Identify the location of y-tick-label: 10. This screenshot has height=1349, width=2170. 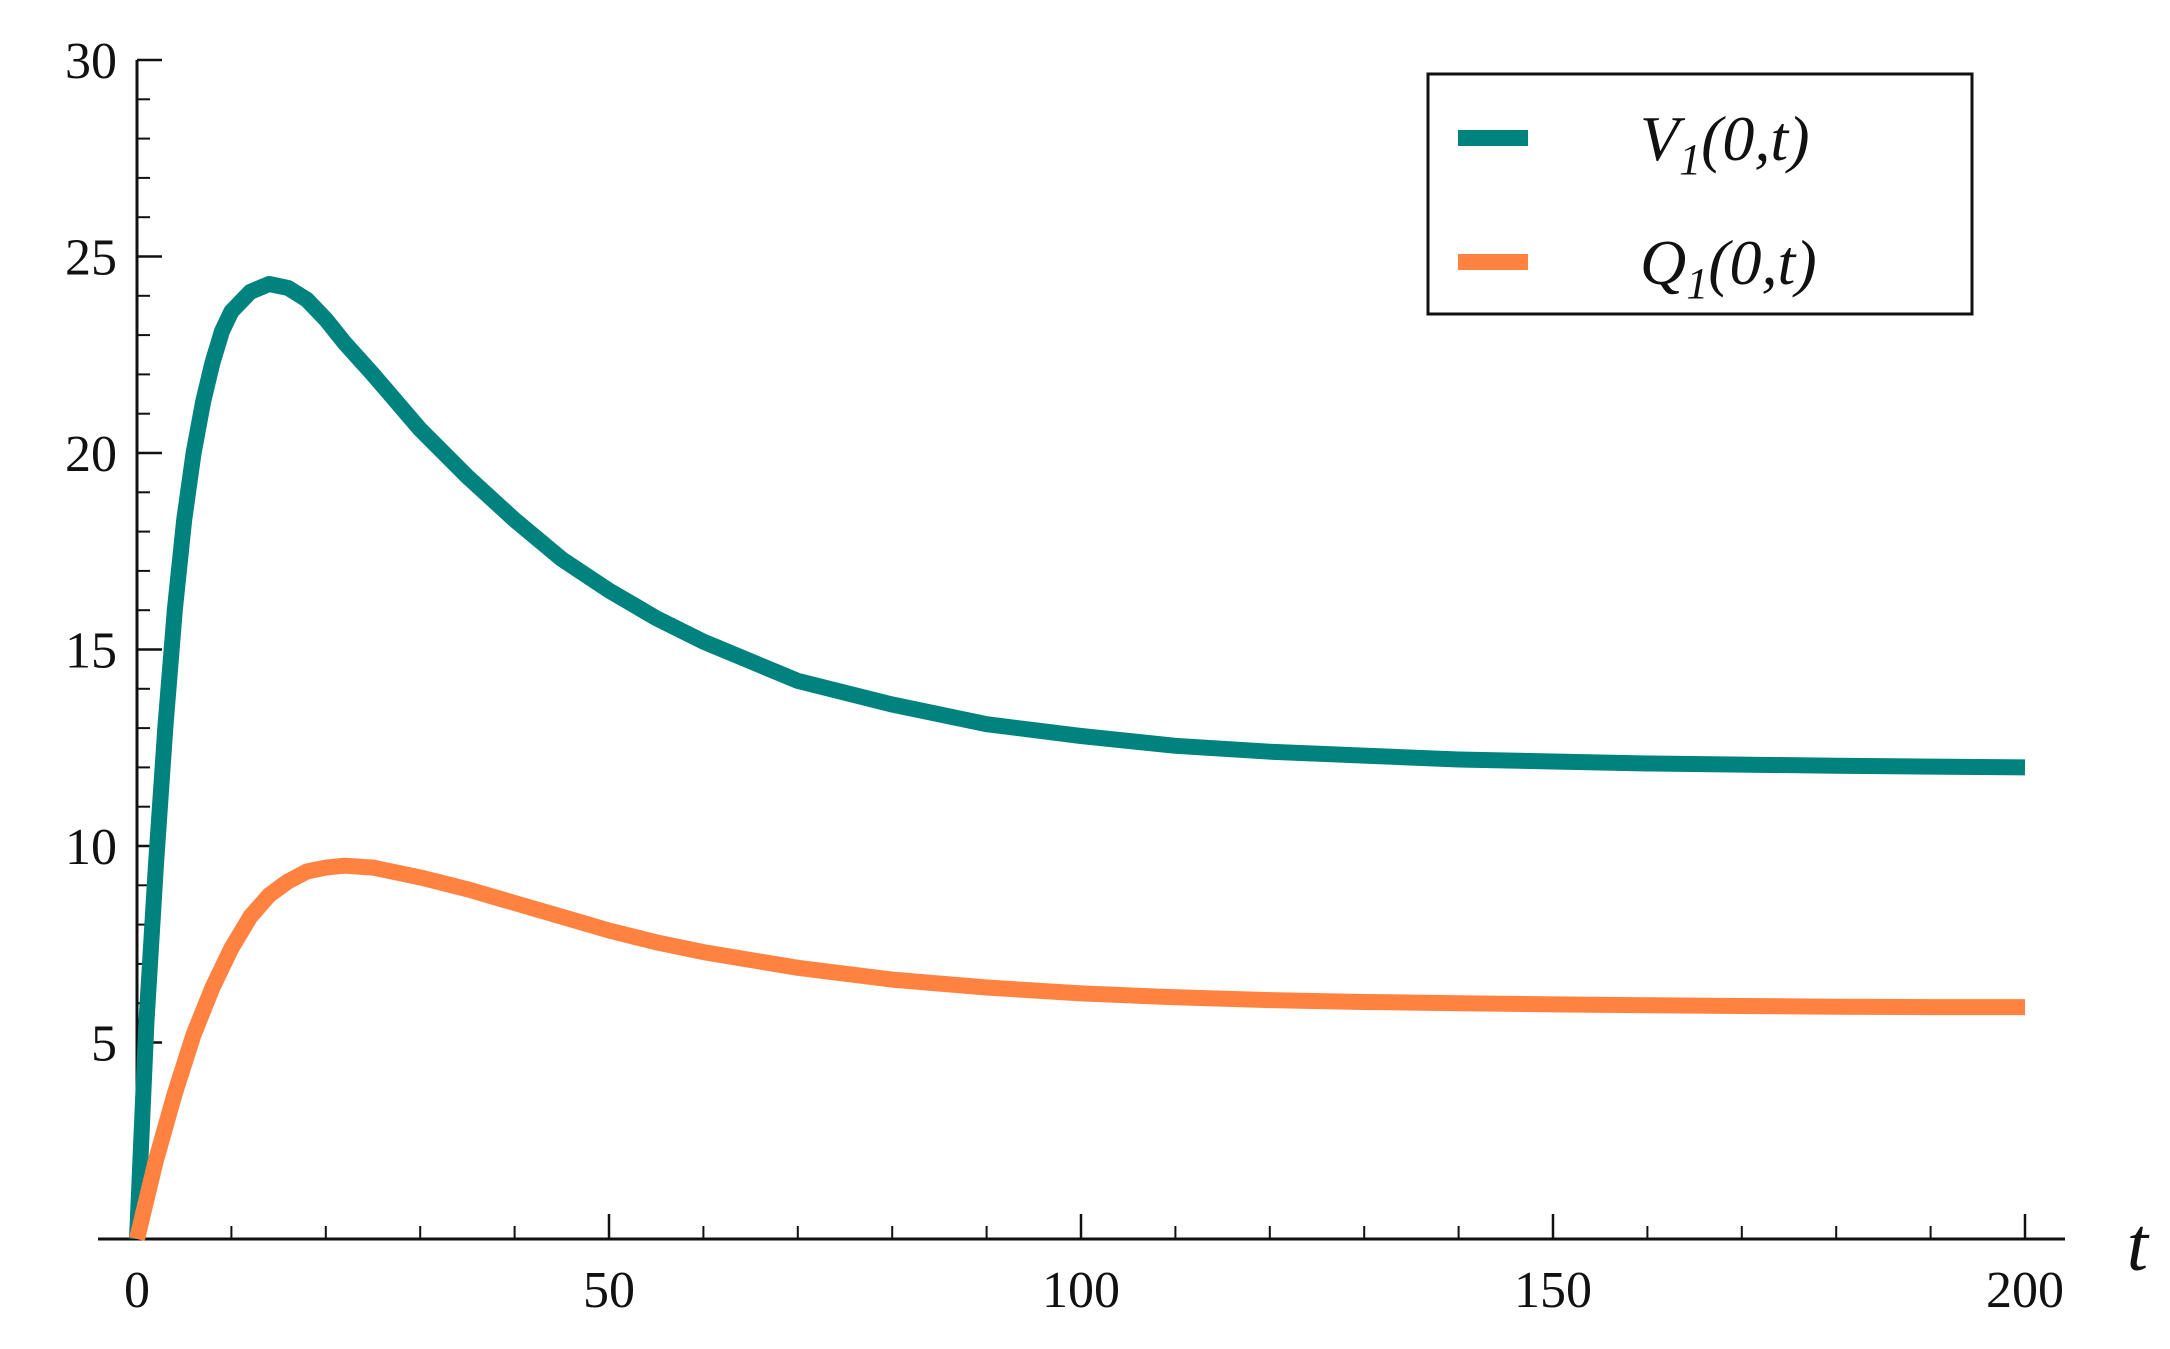
(91, 847).